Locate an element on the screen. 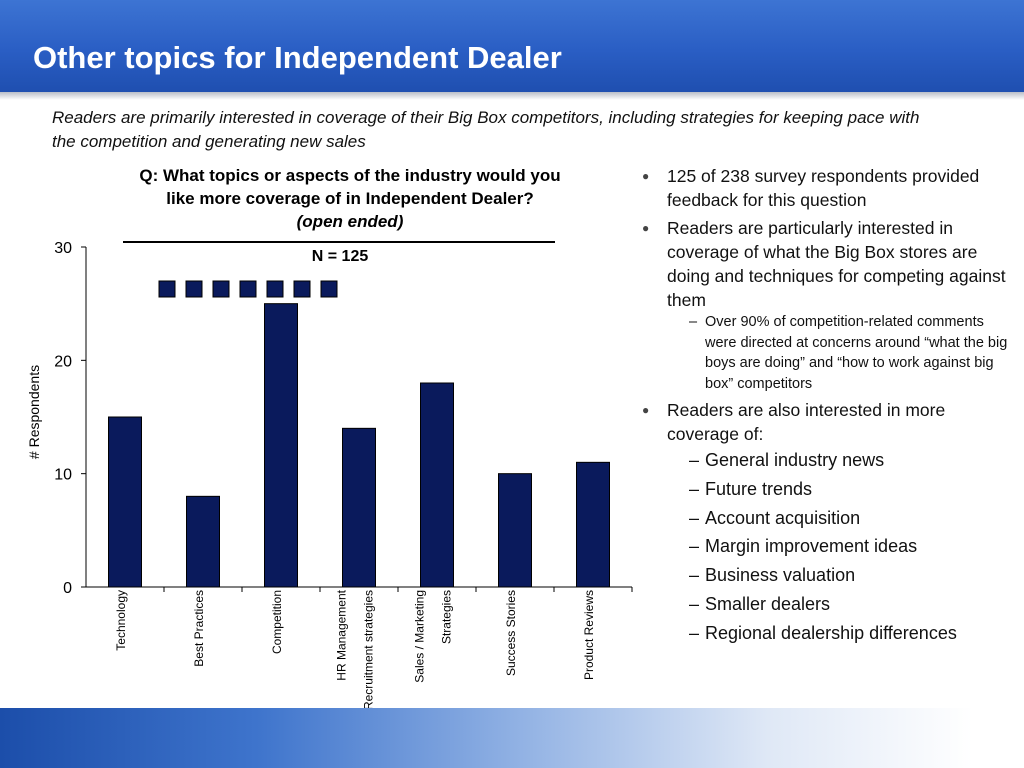  sub-bullet-item: Smaller dealers is located at coordinates (842, 604).